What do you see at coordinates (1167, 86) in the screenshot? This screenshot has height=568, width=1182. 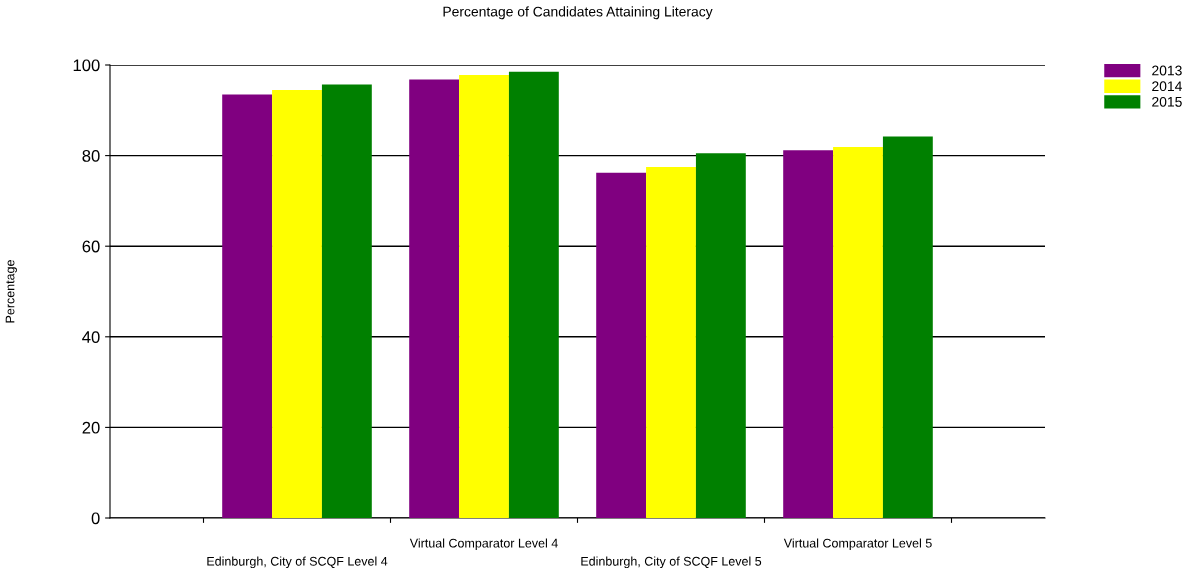 I see `legend-label: 2014` at bounding box center [1167, 86].